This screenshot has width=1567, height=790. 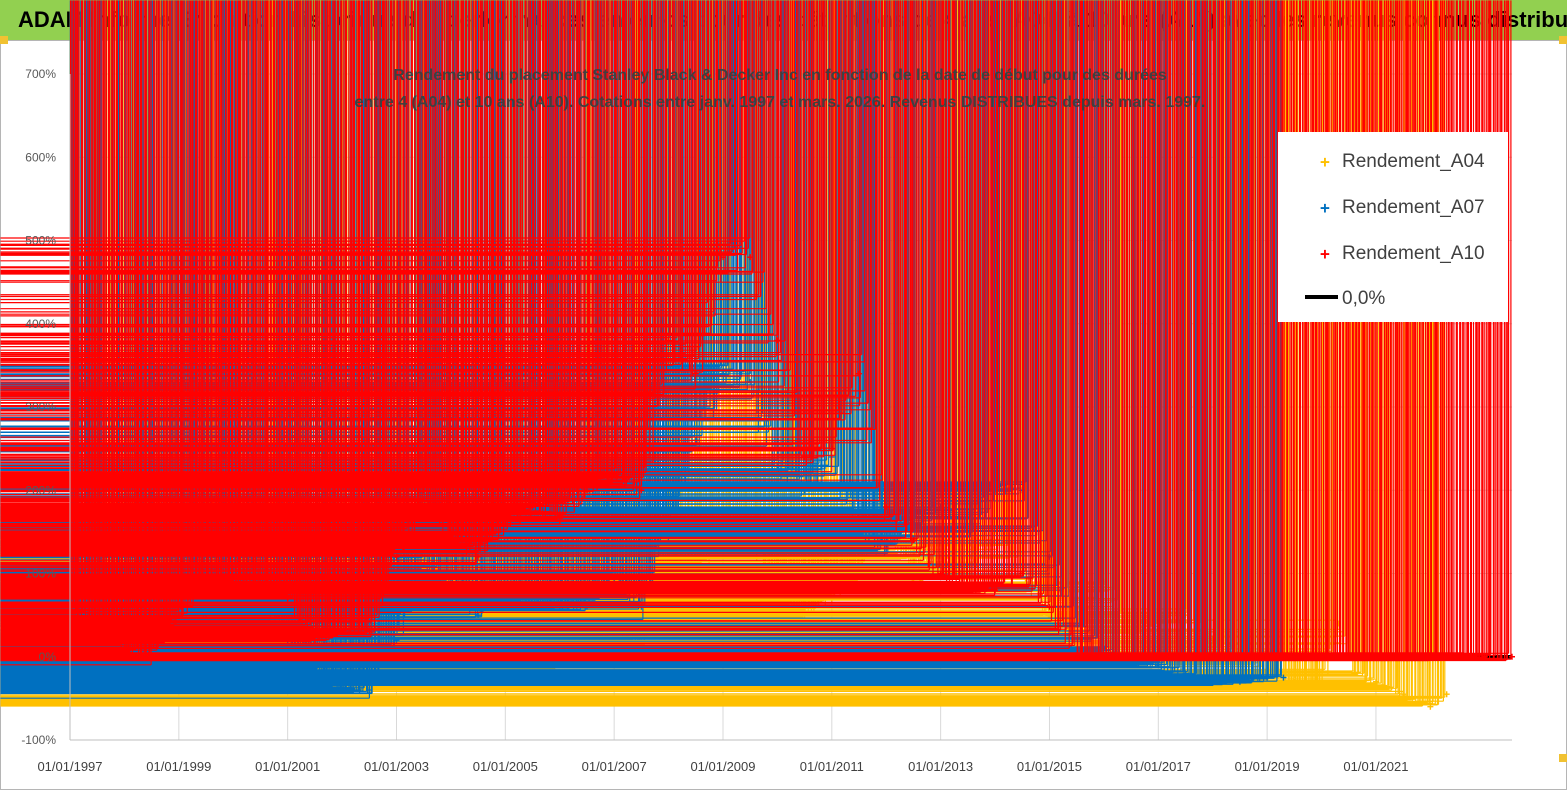 What do you see at coordinates (1563, 758) in the screenshot?
I see `corner-marker-bottom-right` at bounding box center [1563, 758].